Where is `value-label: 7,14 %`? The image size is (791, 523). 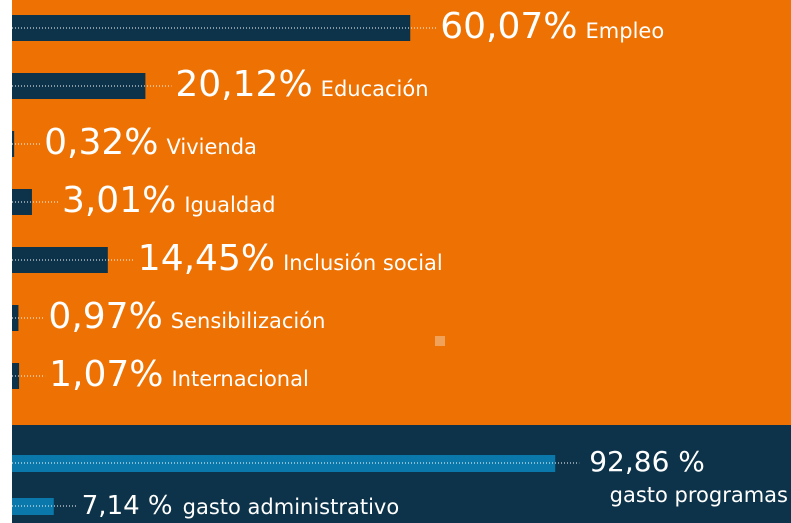
value-label: 7,14 % is located at coordinates (127, 506).